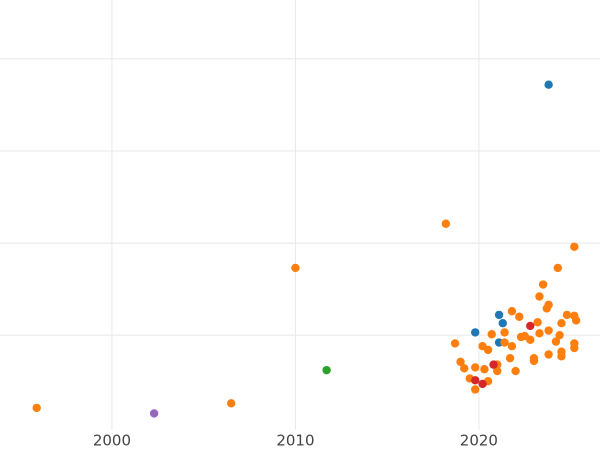  What do you see at coordinates (112, 441) in the screenshot?
I see `x-tick-label: 2000` at bounding box center [112, 441].